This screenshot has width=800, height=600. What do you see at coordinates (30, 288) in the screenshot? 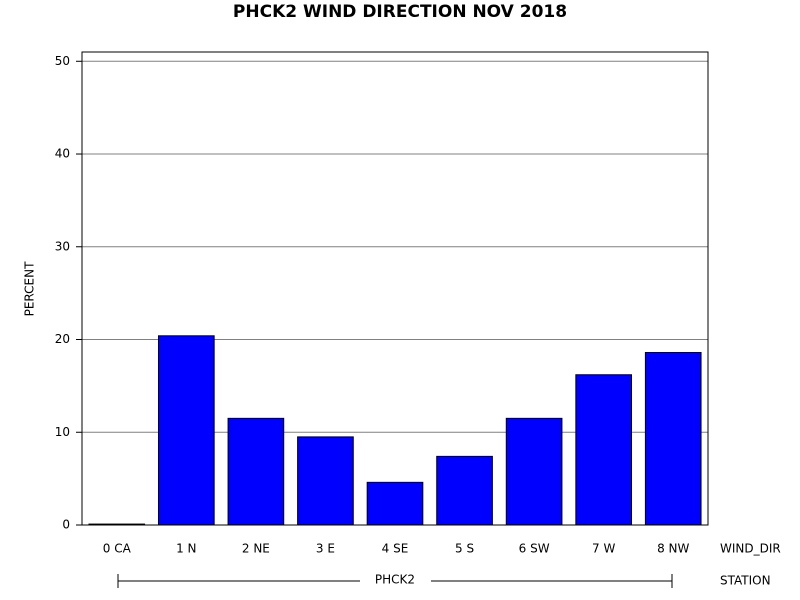
I see `y-axis-label: PERCENT` at bounding box center [30, 288].